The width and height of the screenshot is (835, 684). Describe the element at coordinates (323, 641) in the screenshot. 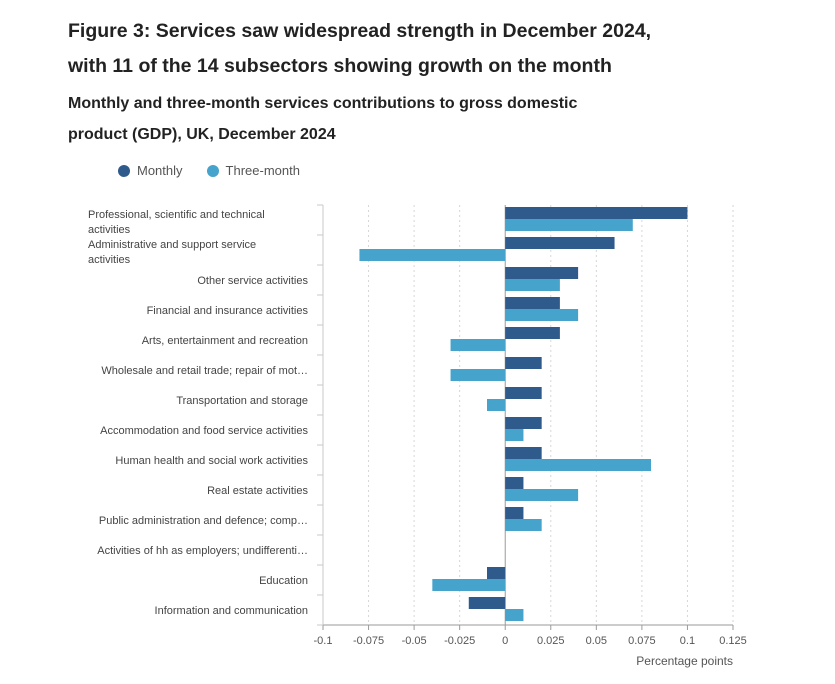

I see `x-tick-label: -0.1` at that location.